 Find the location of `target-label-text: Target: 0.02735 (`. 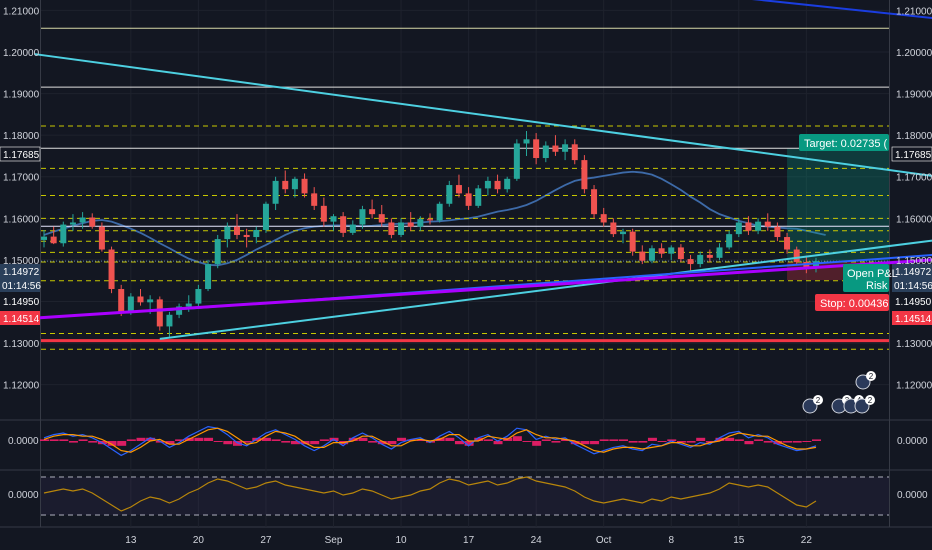

target-label-text: Target: 0.02735 ( is located at coordinates (846, 144).